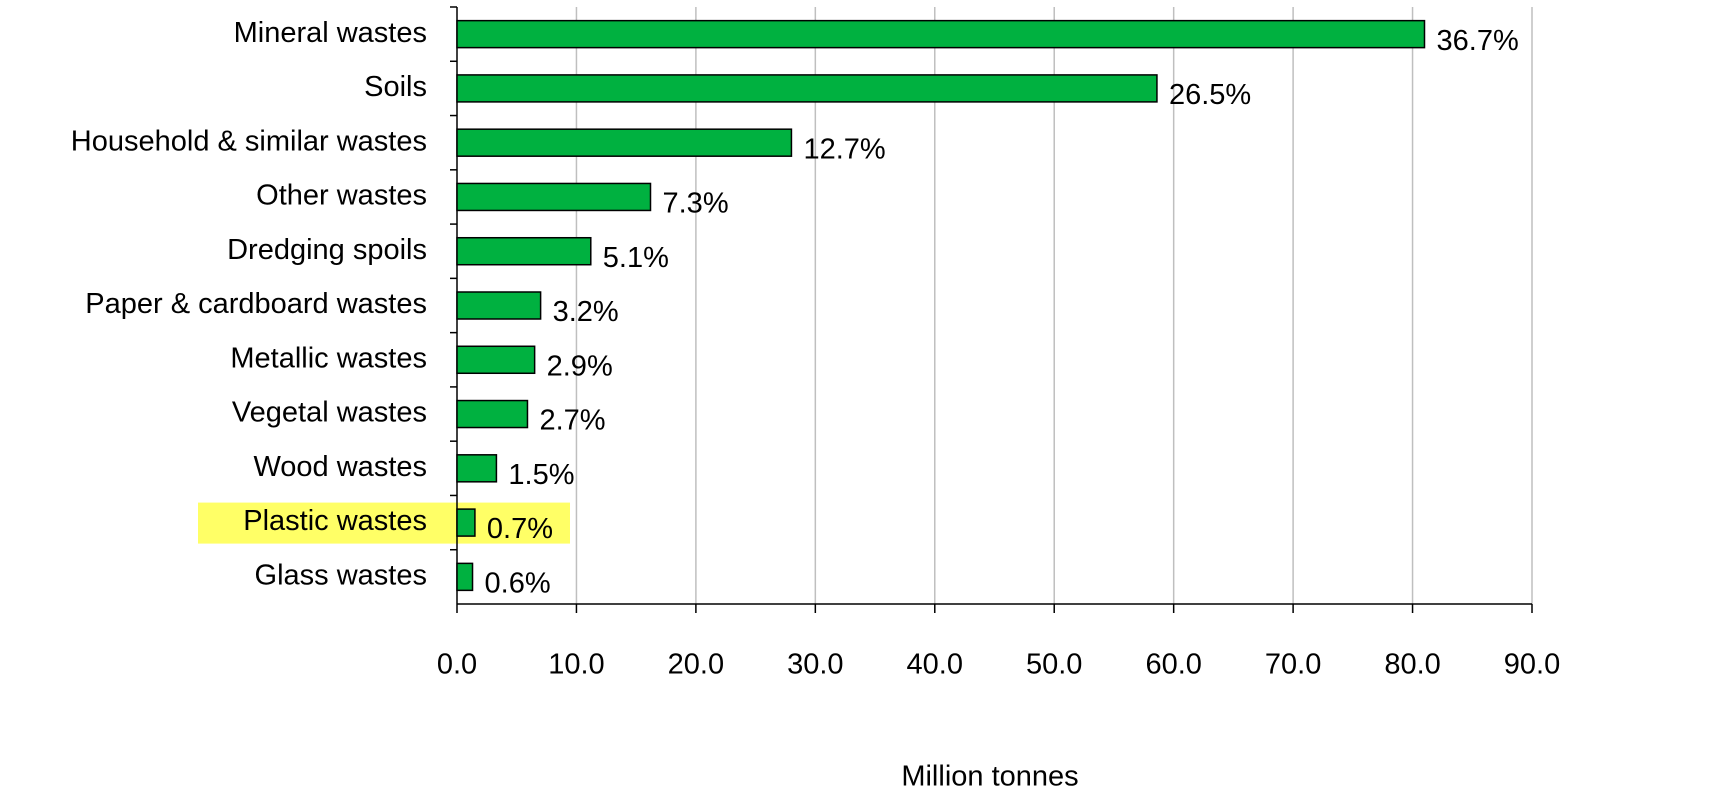  Describe the element at coordinates (1478, 41) in the screenshot. I see `data-label: 36.7%` at that location.